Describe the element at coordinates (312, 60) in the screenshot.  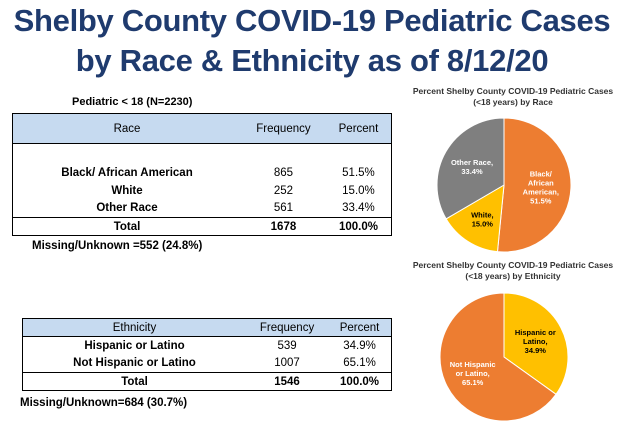
I see `page-title-line-2: by Race & Ethnicity as of 8/12/20` at that location.